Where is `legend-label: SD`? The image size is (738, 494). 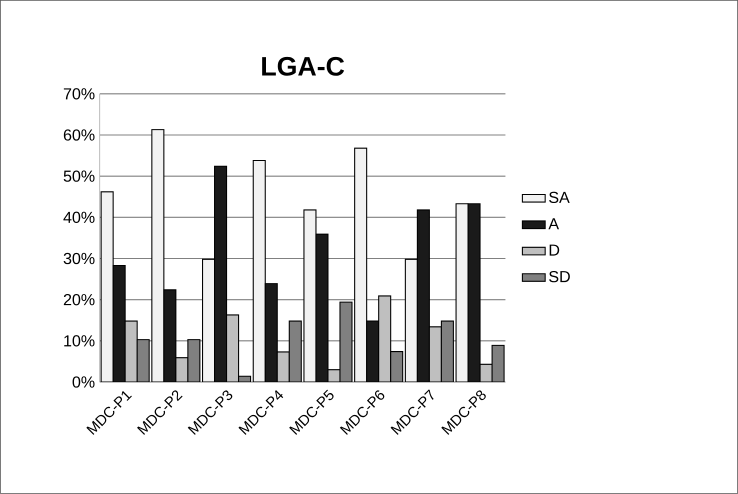
legend-label: SD is located at coordinates (559, 276).